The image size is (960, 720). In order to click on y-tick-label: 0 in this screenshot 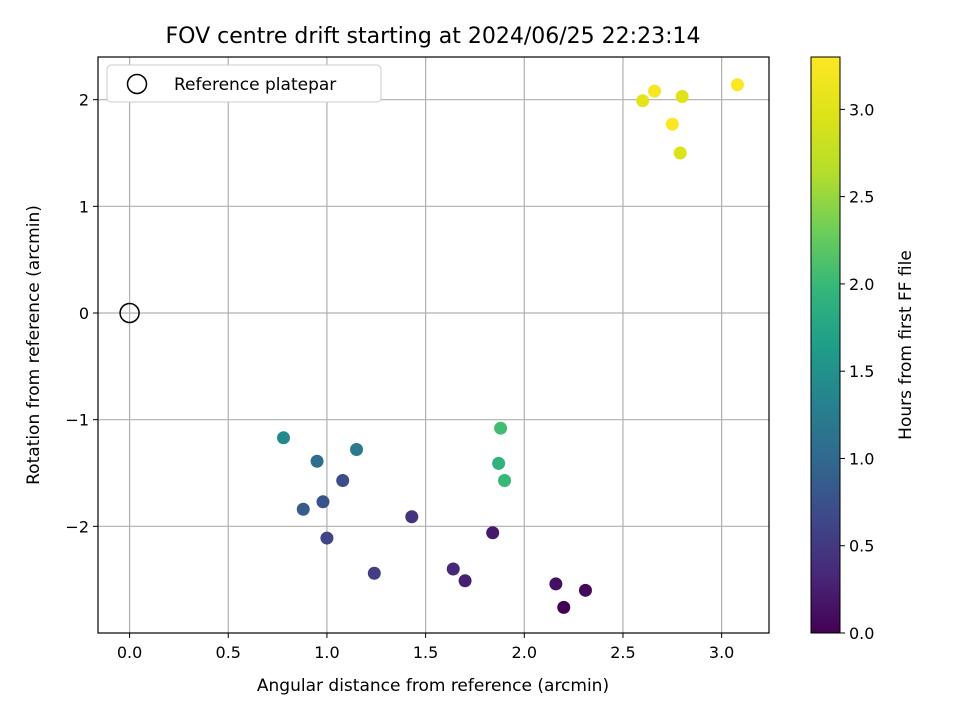, I will do `click(84, 313)`.